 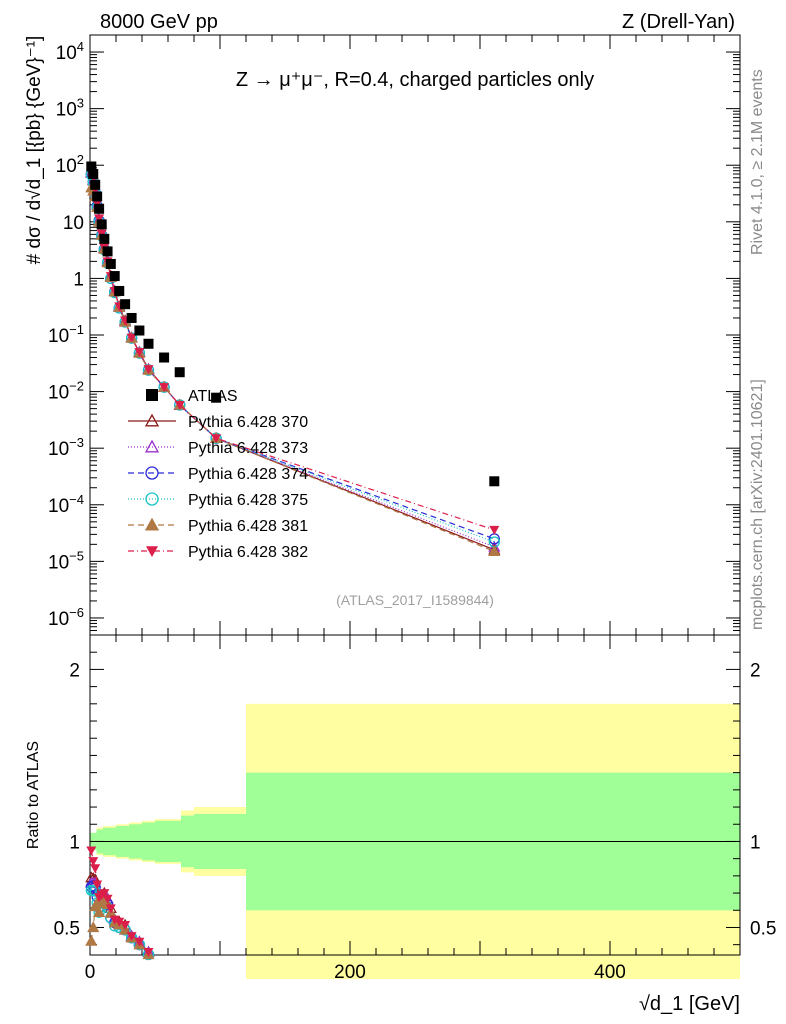 I want to click on y-tick-label: 10⁻⁴, so click(x=66, y=504).